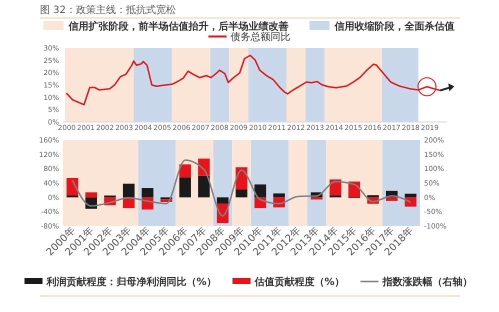 This screenshot has width=499, height=312. What do you see at coordinates (260, 37) in the screenshot?
I see `legend-label: 债务总额同比` at bounding box center [260, 37].